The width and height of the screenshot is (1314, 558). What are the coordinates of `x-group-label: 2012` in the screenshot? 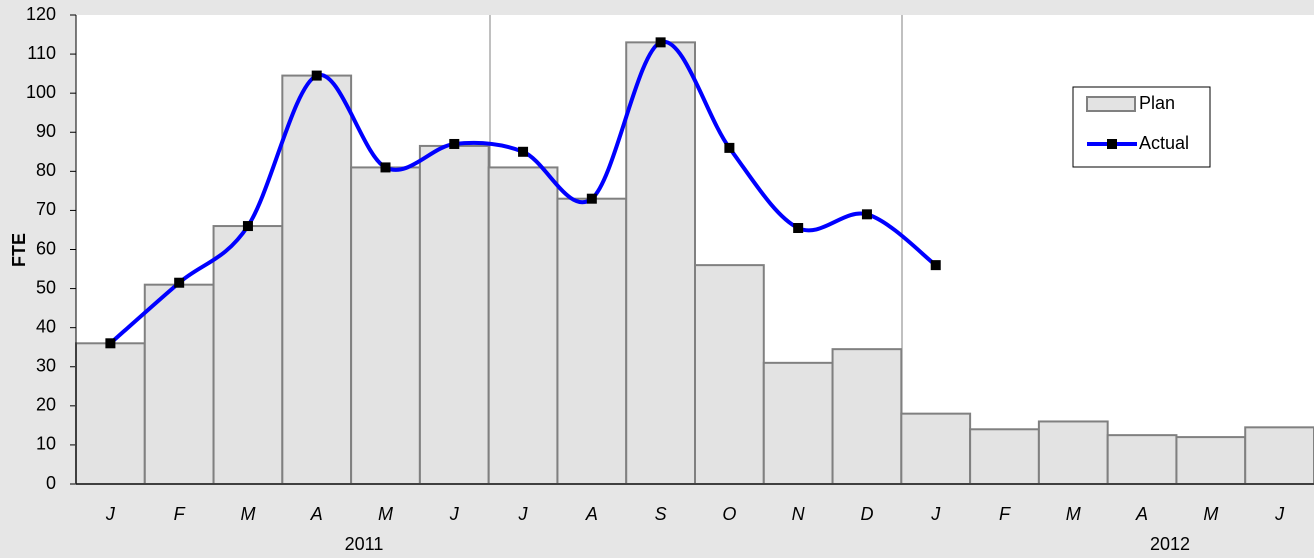 It's located at (1170, 544).